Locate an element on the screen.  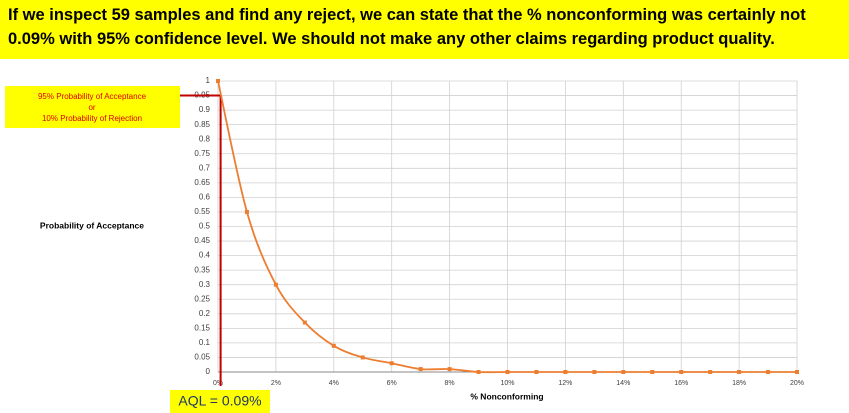
aql-label: AQL = 0.09% is located at coordinates (219, 401).